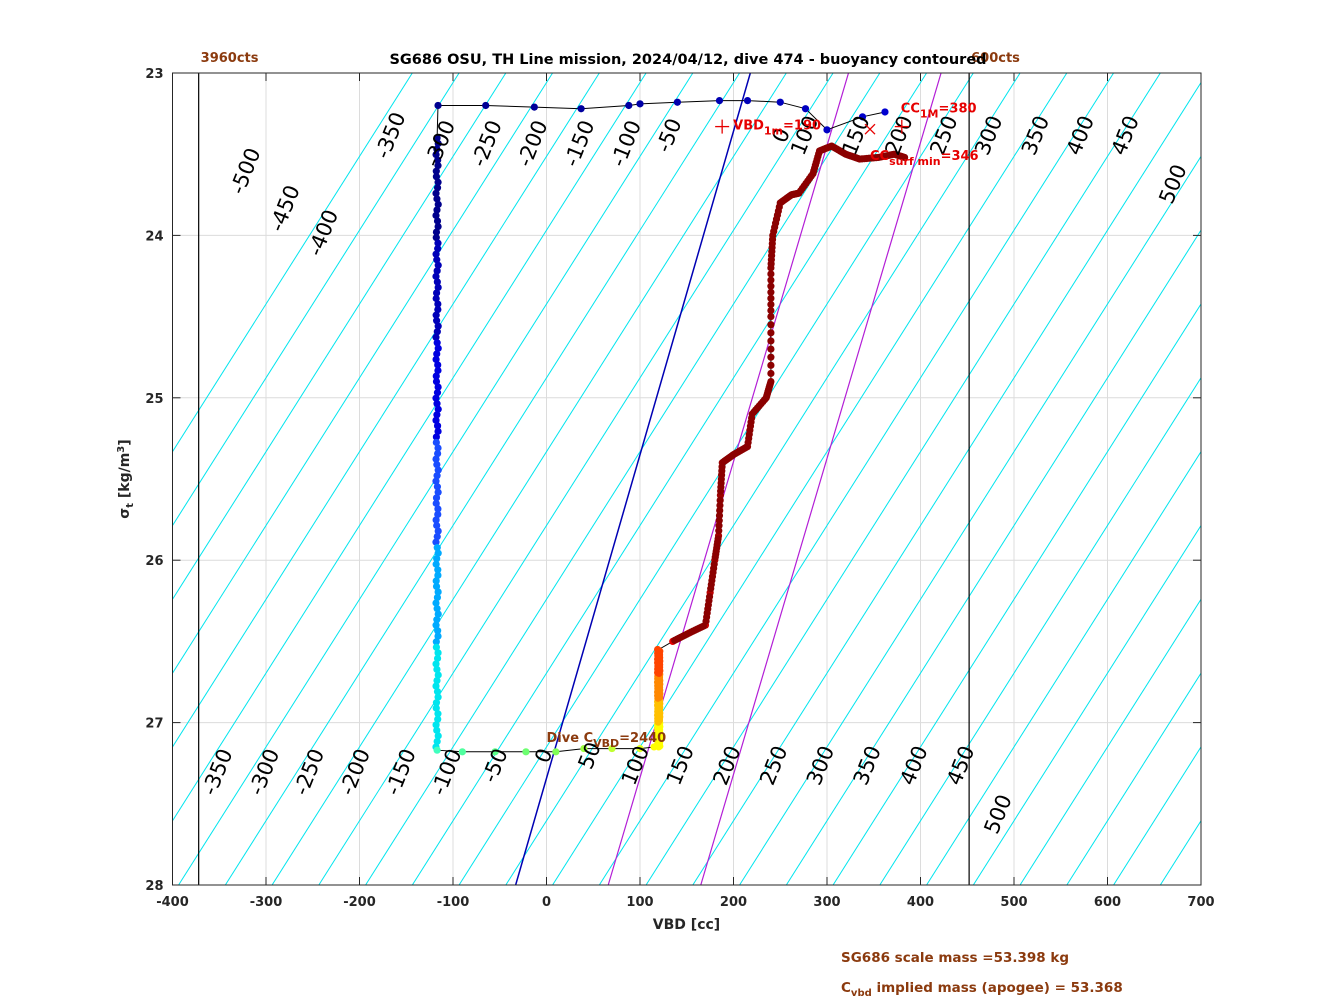 This screenshot has height=999, width=1328. What do you see at coordinates (266, 902) in the screenshot?
I see `x-tick-label-1: -300` at bounding box center [266, 902].